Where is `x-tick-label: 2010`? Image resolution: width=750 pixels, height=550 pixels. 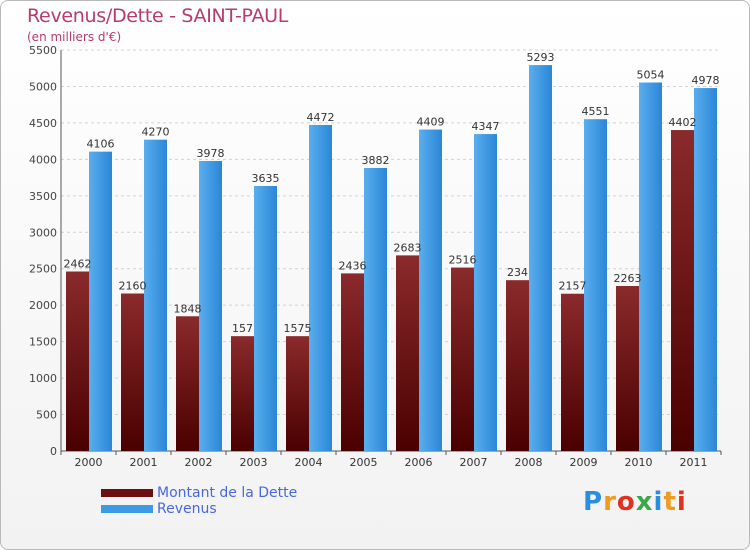
x-tick-label: 2010 is located at coordinates (639, 462).